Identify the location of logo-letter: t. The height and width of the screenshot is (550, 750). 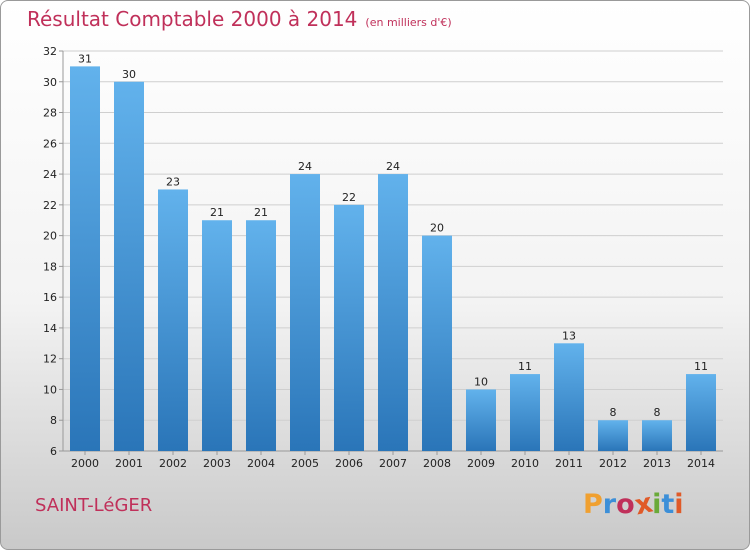
(668, 504).